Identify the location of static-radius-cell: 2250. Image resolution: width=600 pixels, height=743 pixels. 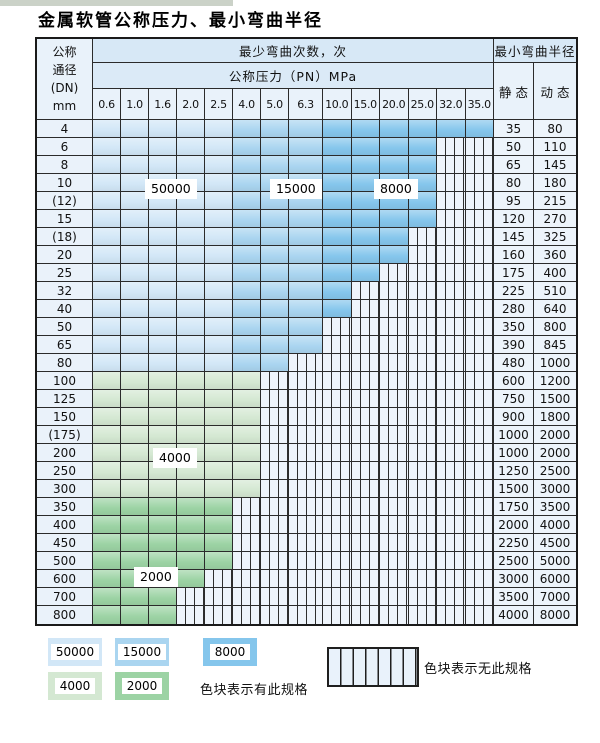
(514, 543).